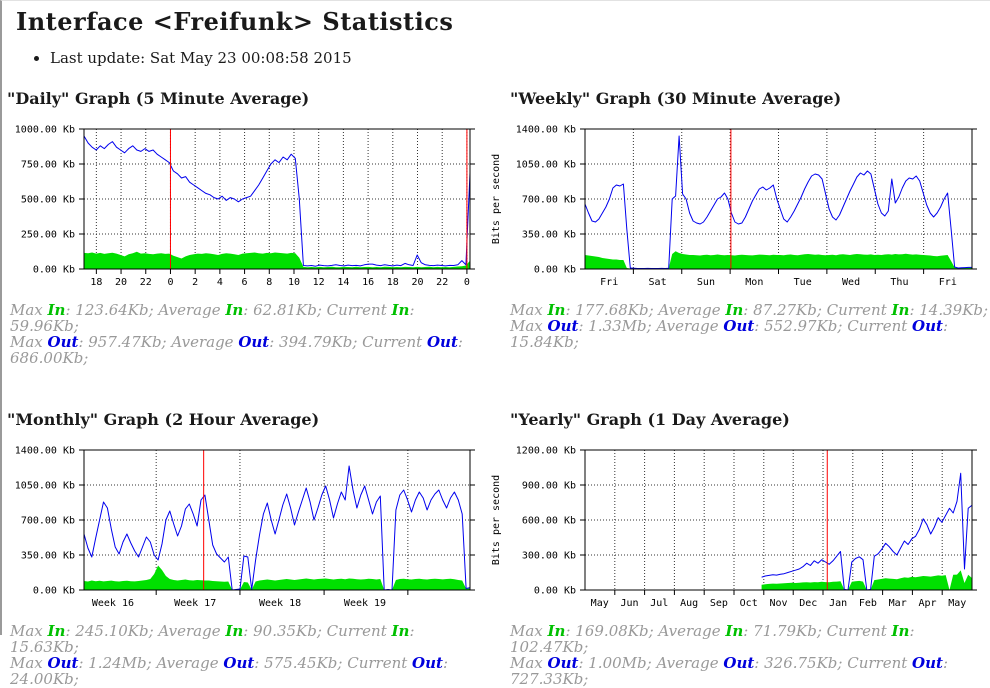  I want to click on x-tick-label: Sun, so click(706, 282).